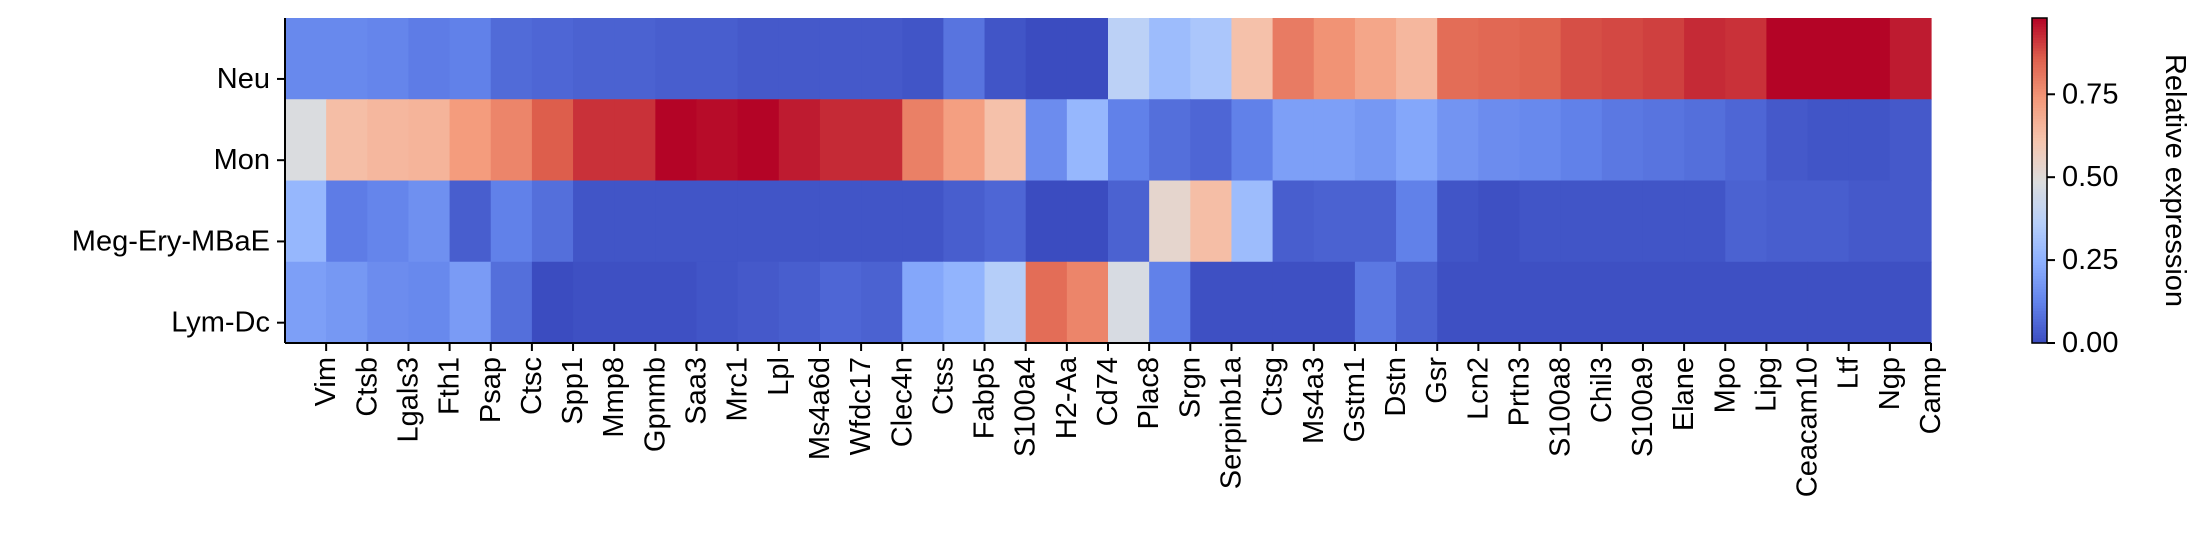 This screenshot has height=560, width=2208. Describe the element at coordinates (532, 386) in the screenshot. I see `column-label: Ctsc` at that location.